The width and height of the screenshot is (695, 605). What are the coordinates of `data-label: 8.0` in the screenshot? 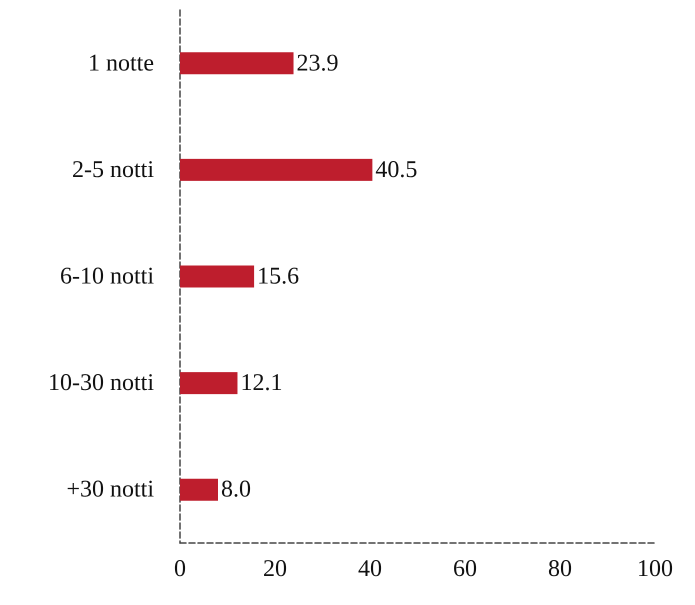 It's located at (236, 489).